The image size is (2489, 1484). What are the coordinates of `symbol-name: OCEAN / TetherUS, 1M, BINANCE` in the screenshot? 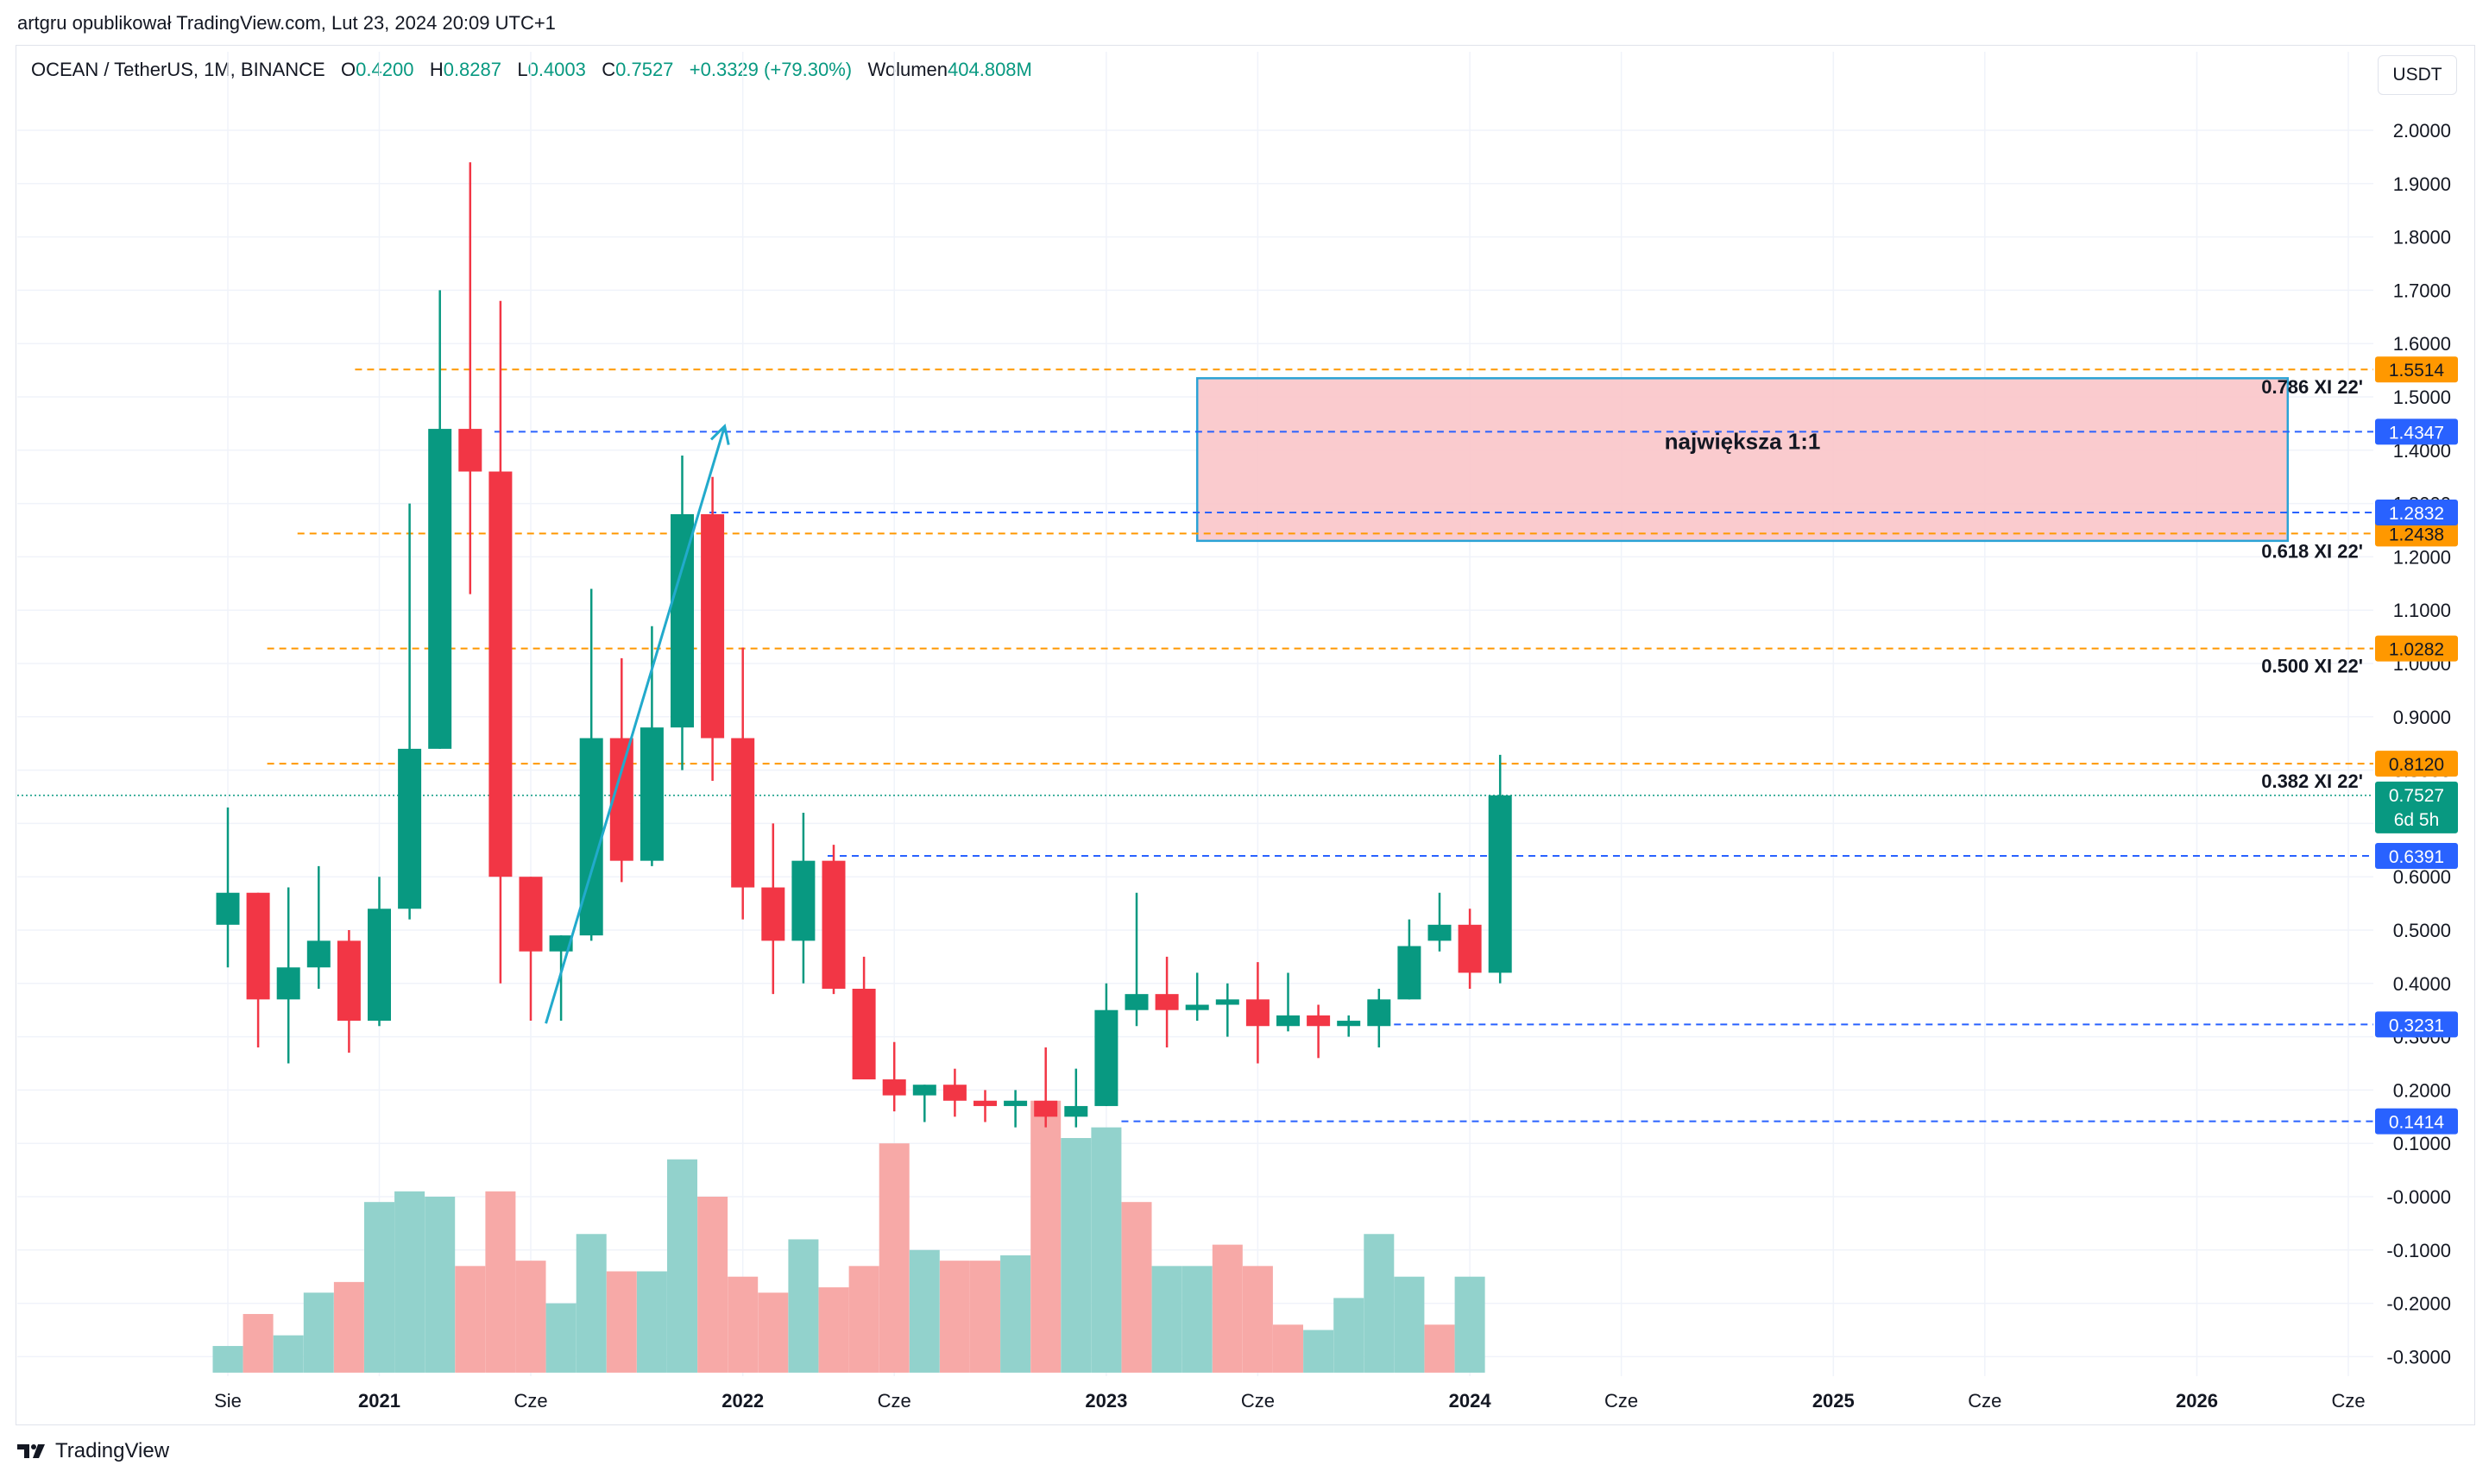 It's located at (178, 69).